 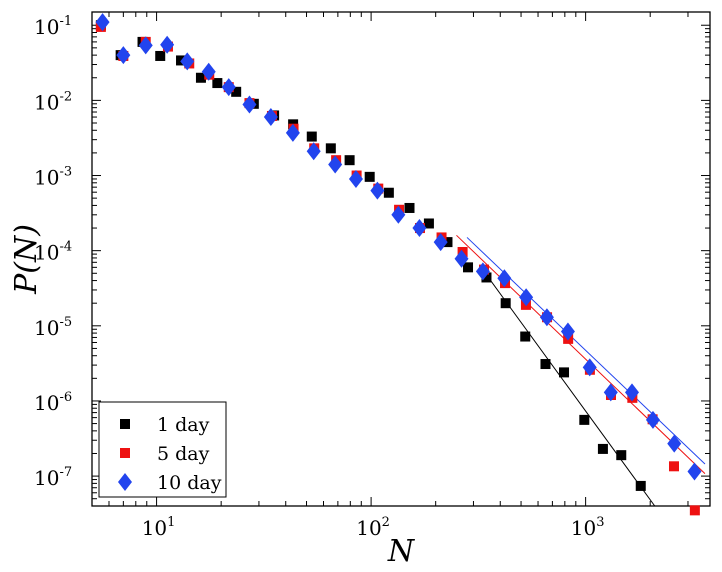 I want to click on y-tick-label: 10⁻³, so click(x=53, y=177).